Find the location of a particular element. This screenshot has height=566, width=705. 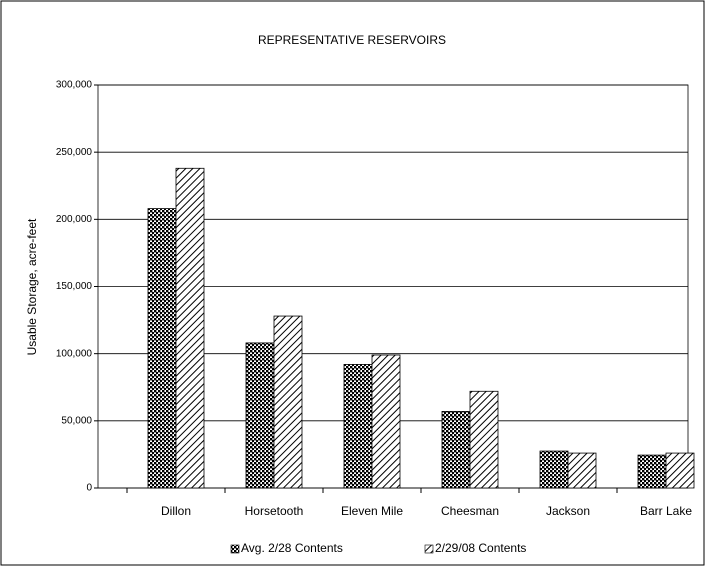

x-tick-label: Cheesman is located at coordinates (470, 511).